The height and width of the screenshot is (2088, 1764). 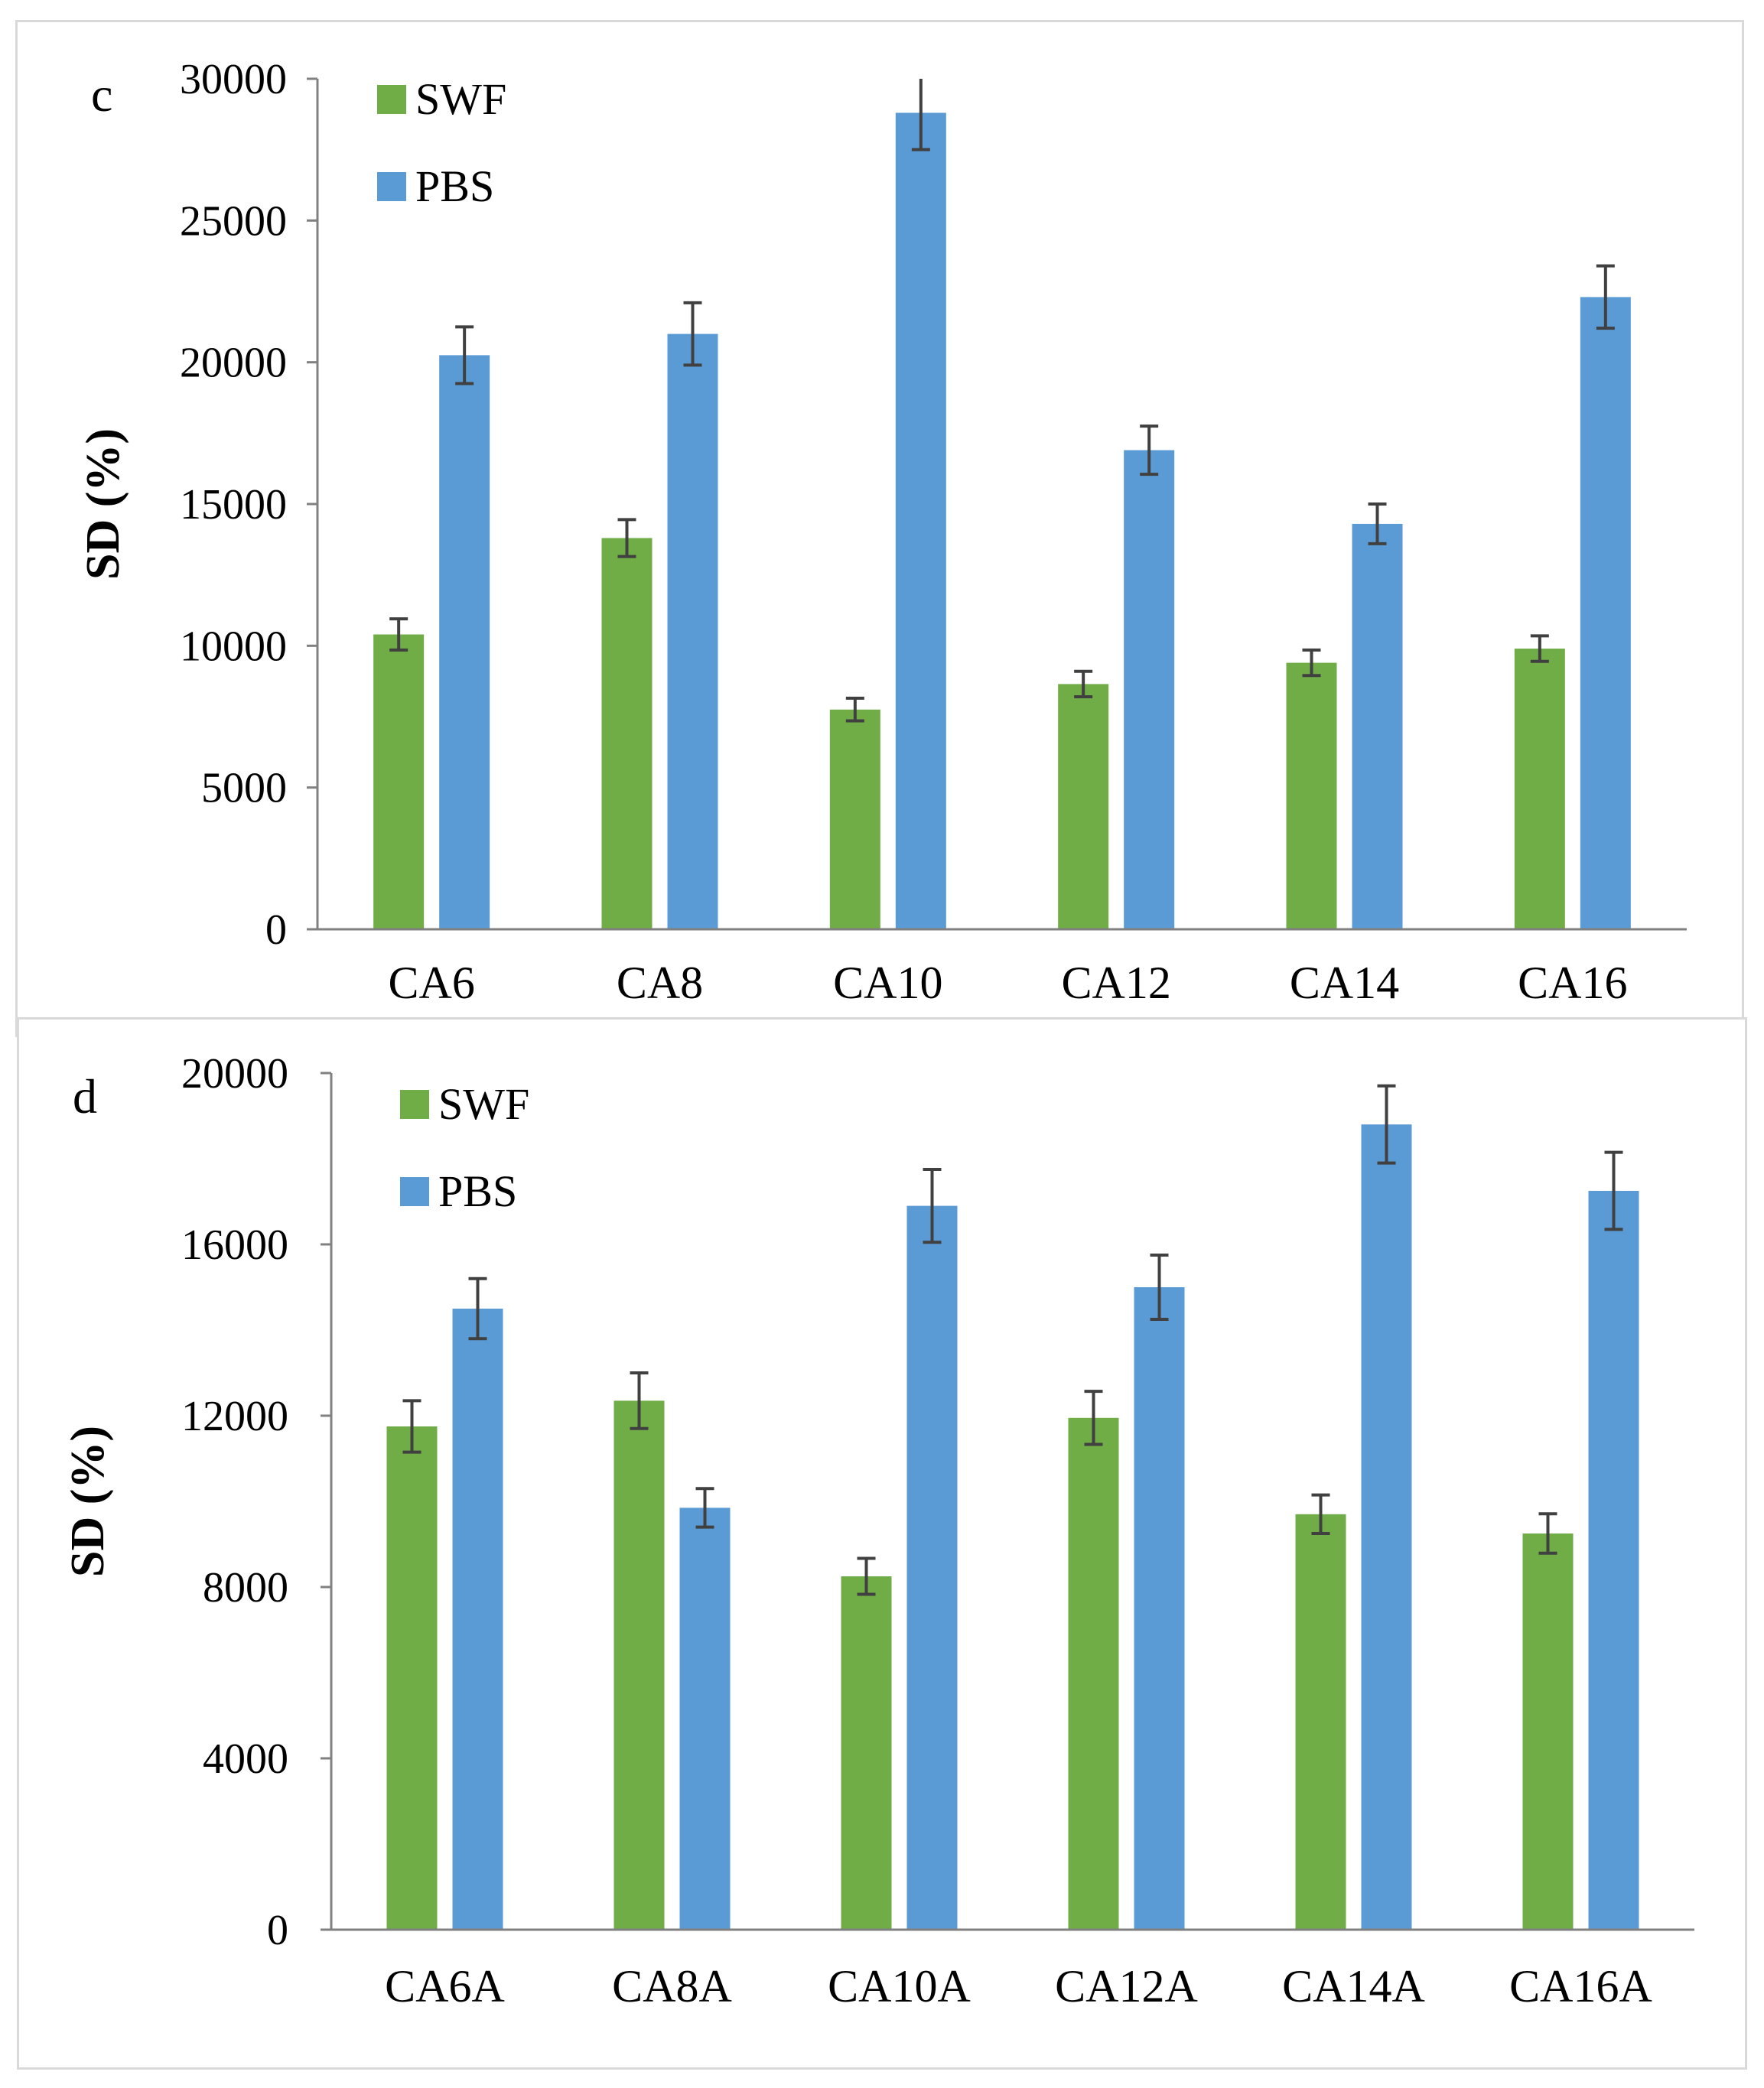 What do you see at coordinates (412, 1678) in the screenshot?
I see `bar-swf-ca6a` at bounding box center [412, 1678].